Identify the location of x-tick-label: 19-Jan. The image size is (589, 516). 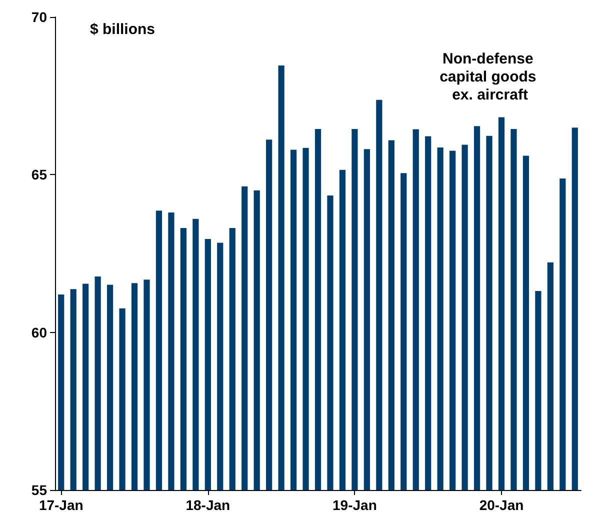
(354, 505).